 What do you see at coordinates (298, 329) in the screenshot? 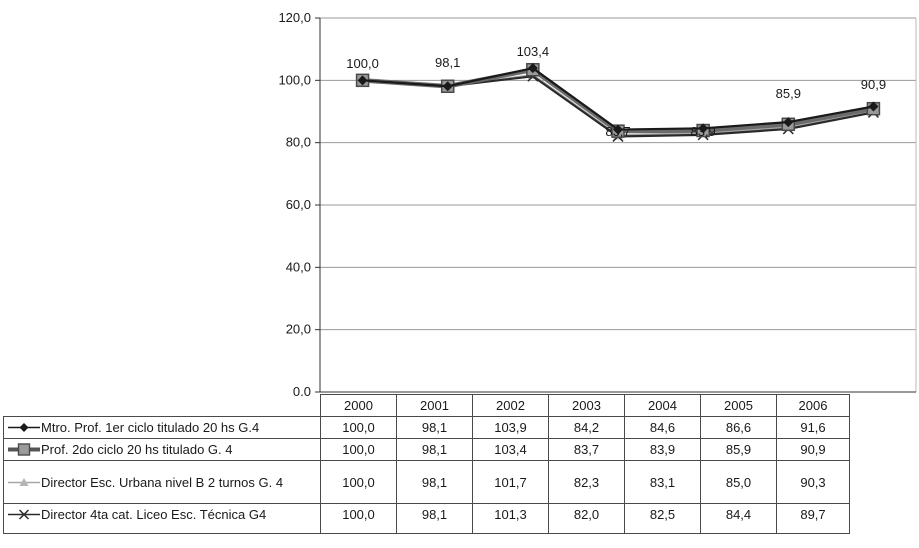
I see `y-tick-label: 20,0` at bounding box center [298, 329].